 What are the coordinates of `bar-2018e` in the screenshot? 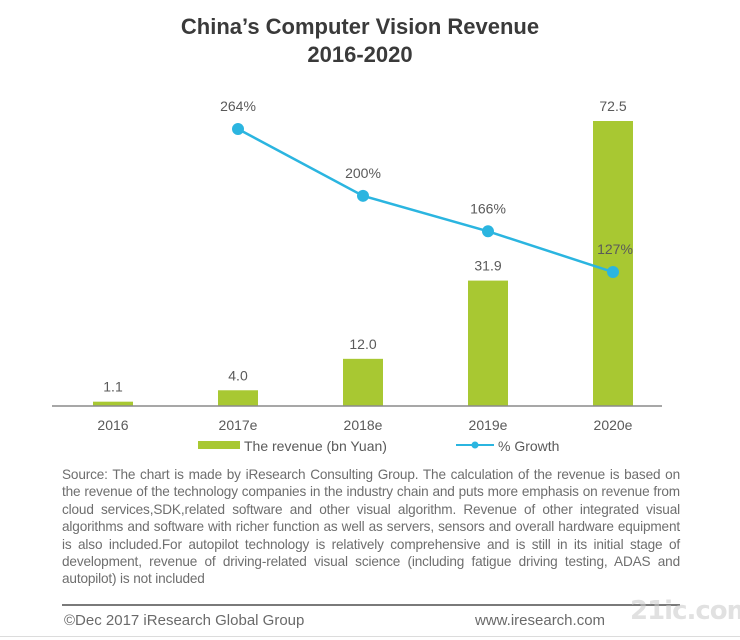 It's located at (363, 382).